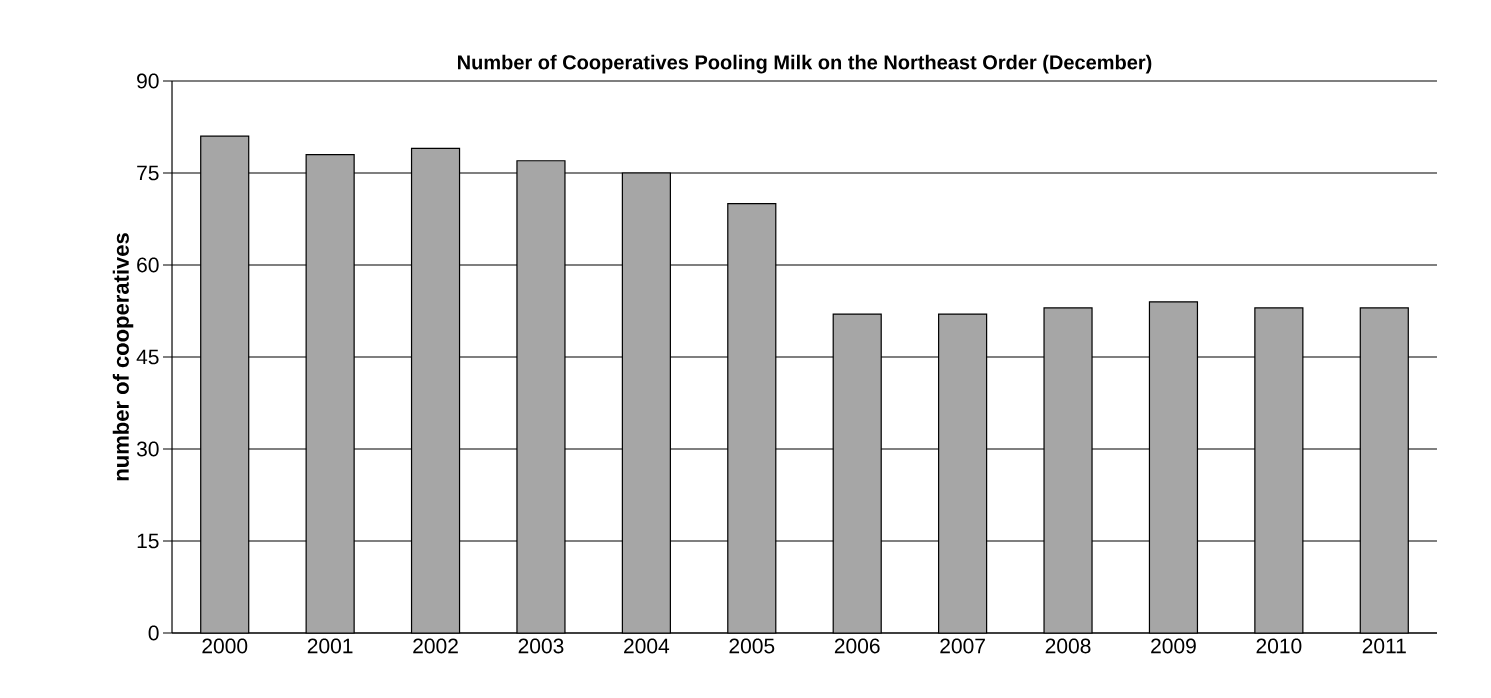 The width and height of the screenshot is (1491, 698). I want to click on x-tick-label: 2005, so click(752, 646).